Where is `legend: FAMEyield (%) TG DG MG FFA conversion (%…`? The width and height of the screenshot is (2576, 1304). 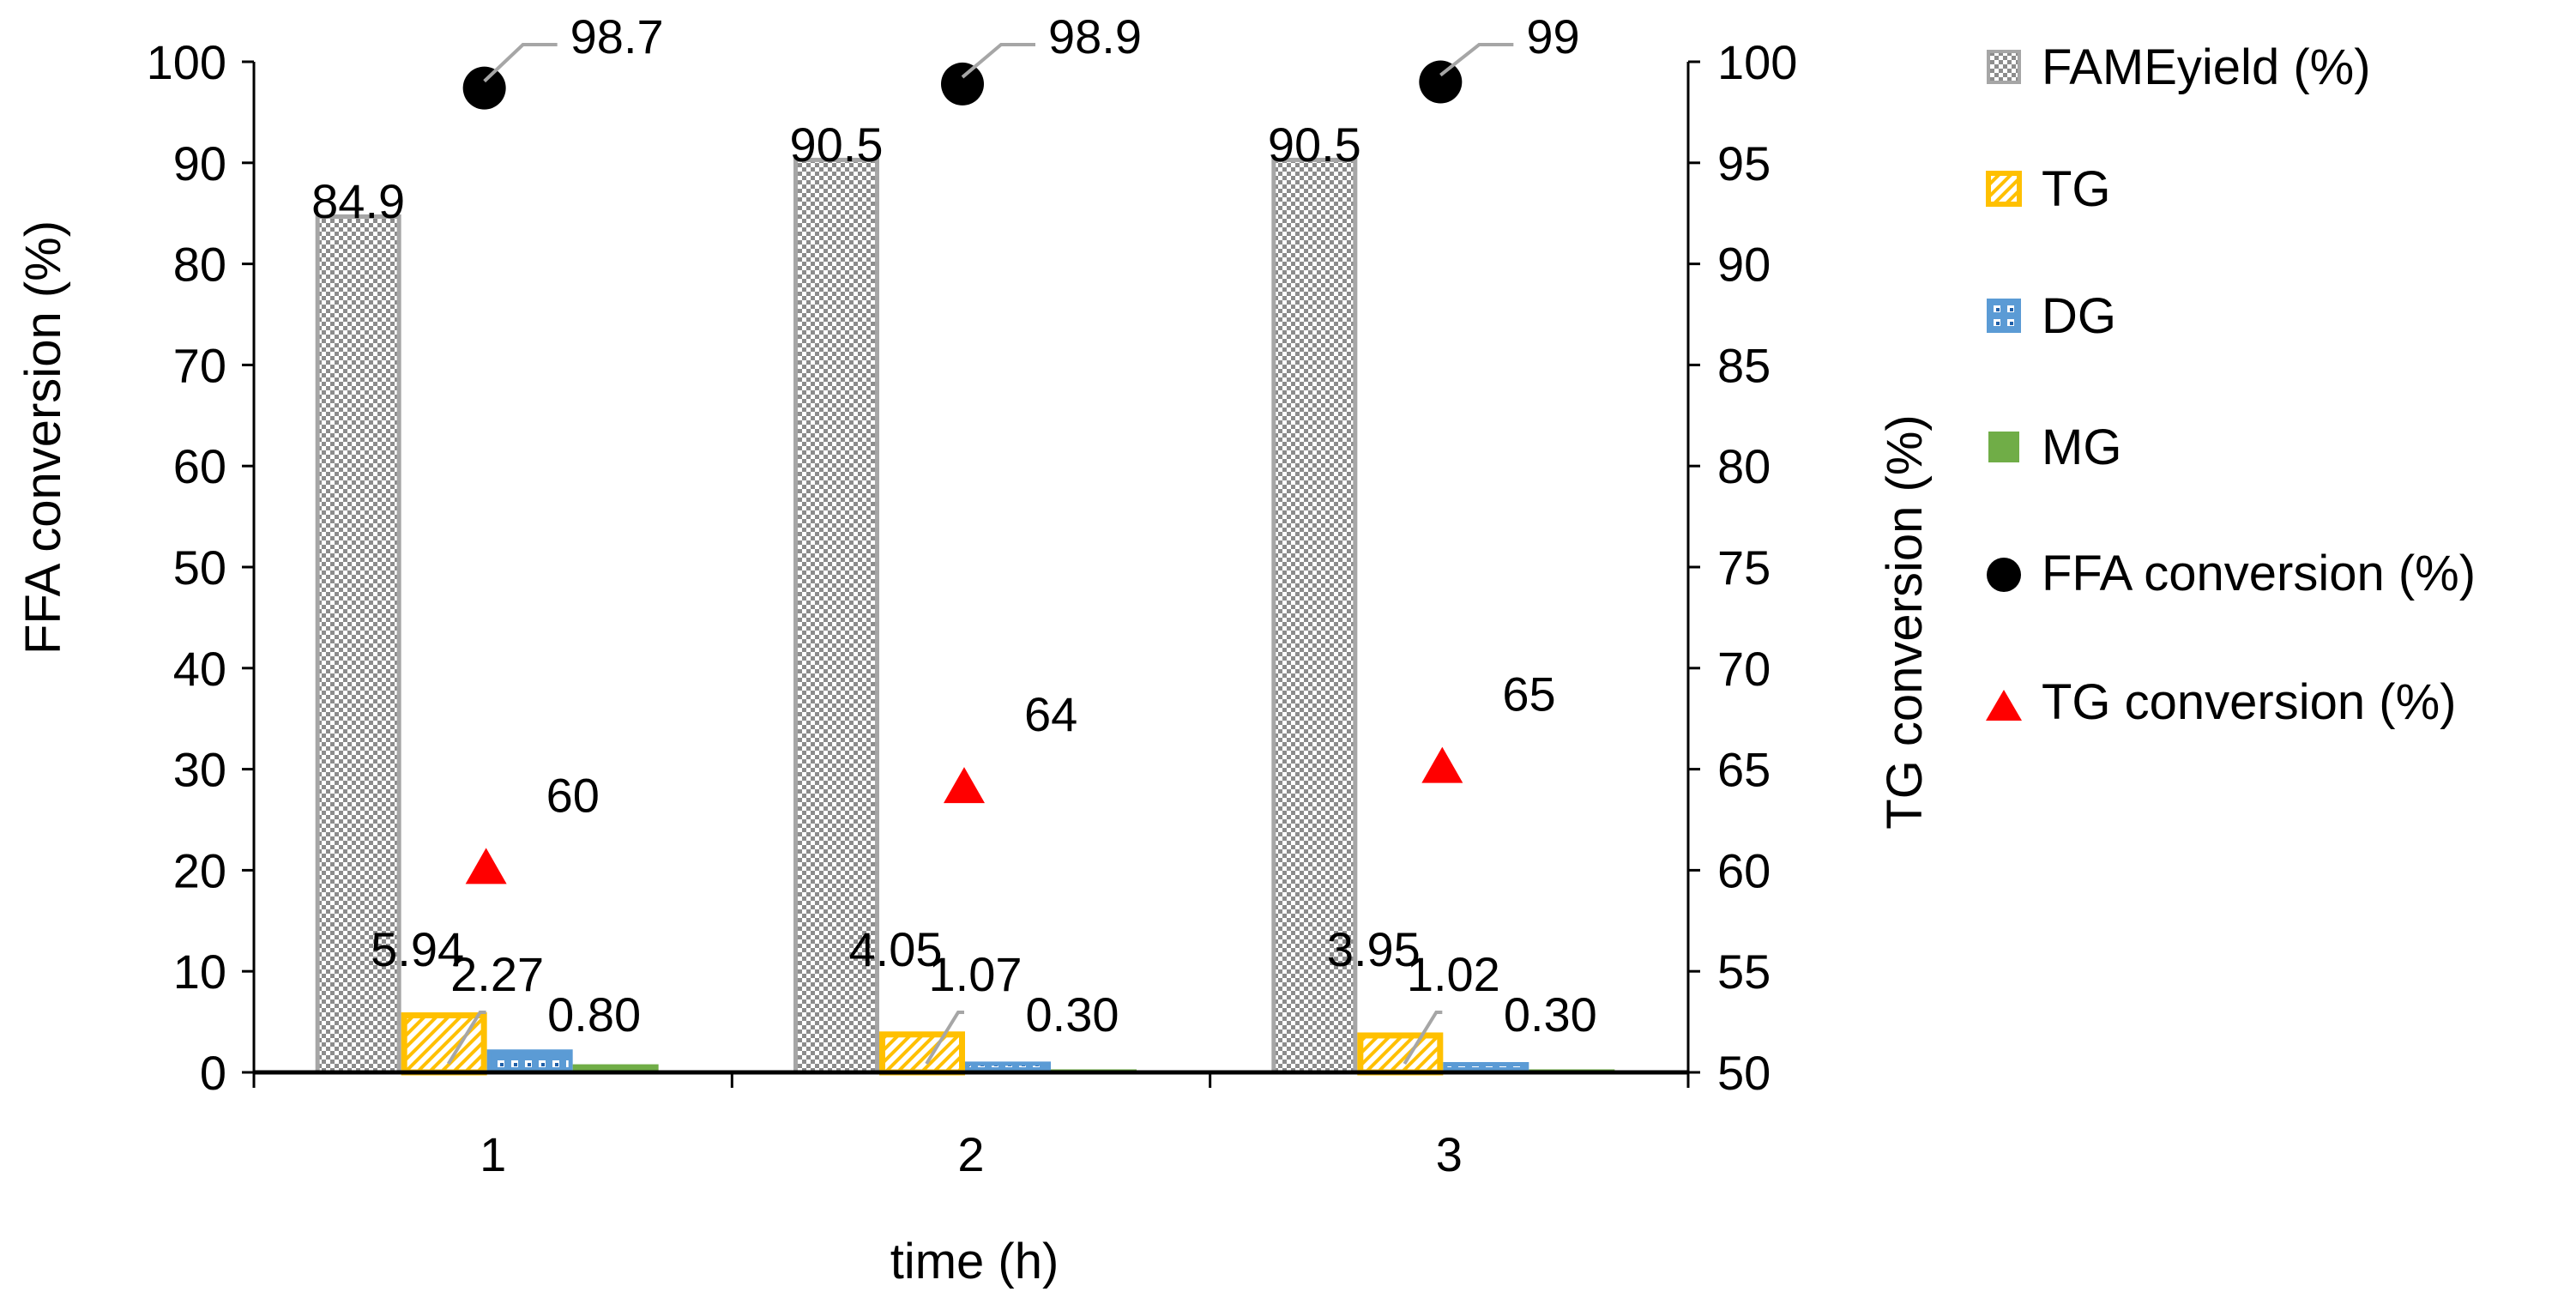
legend: FAMEyield (%) TG DG MG FFA conversion (%… is located at coordinates (2231, 384).